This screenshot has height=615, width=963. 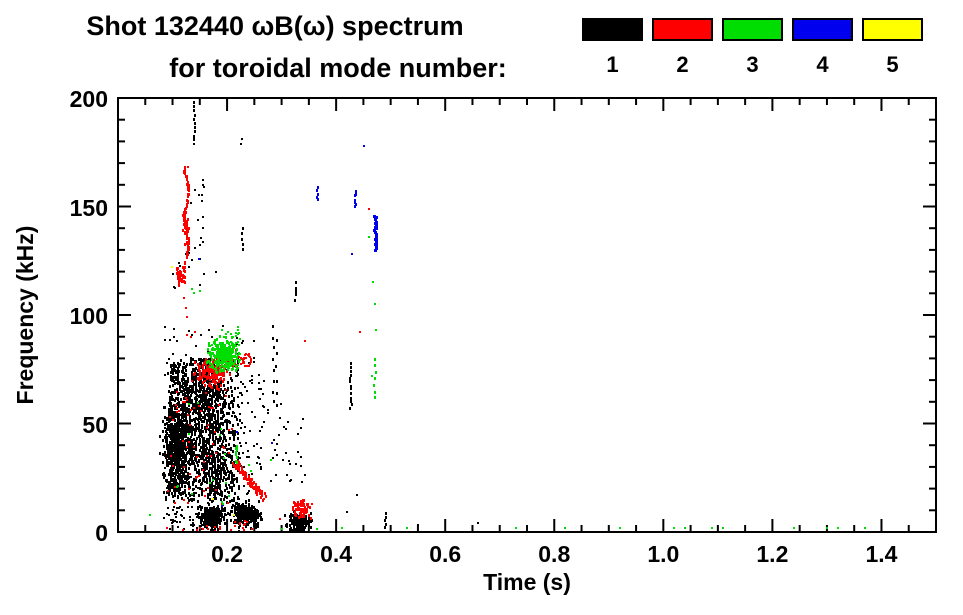 I want to click on x-tick-label: 1.2, so click(x=772, y=554).